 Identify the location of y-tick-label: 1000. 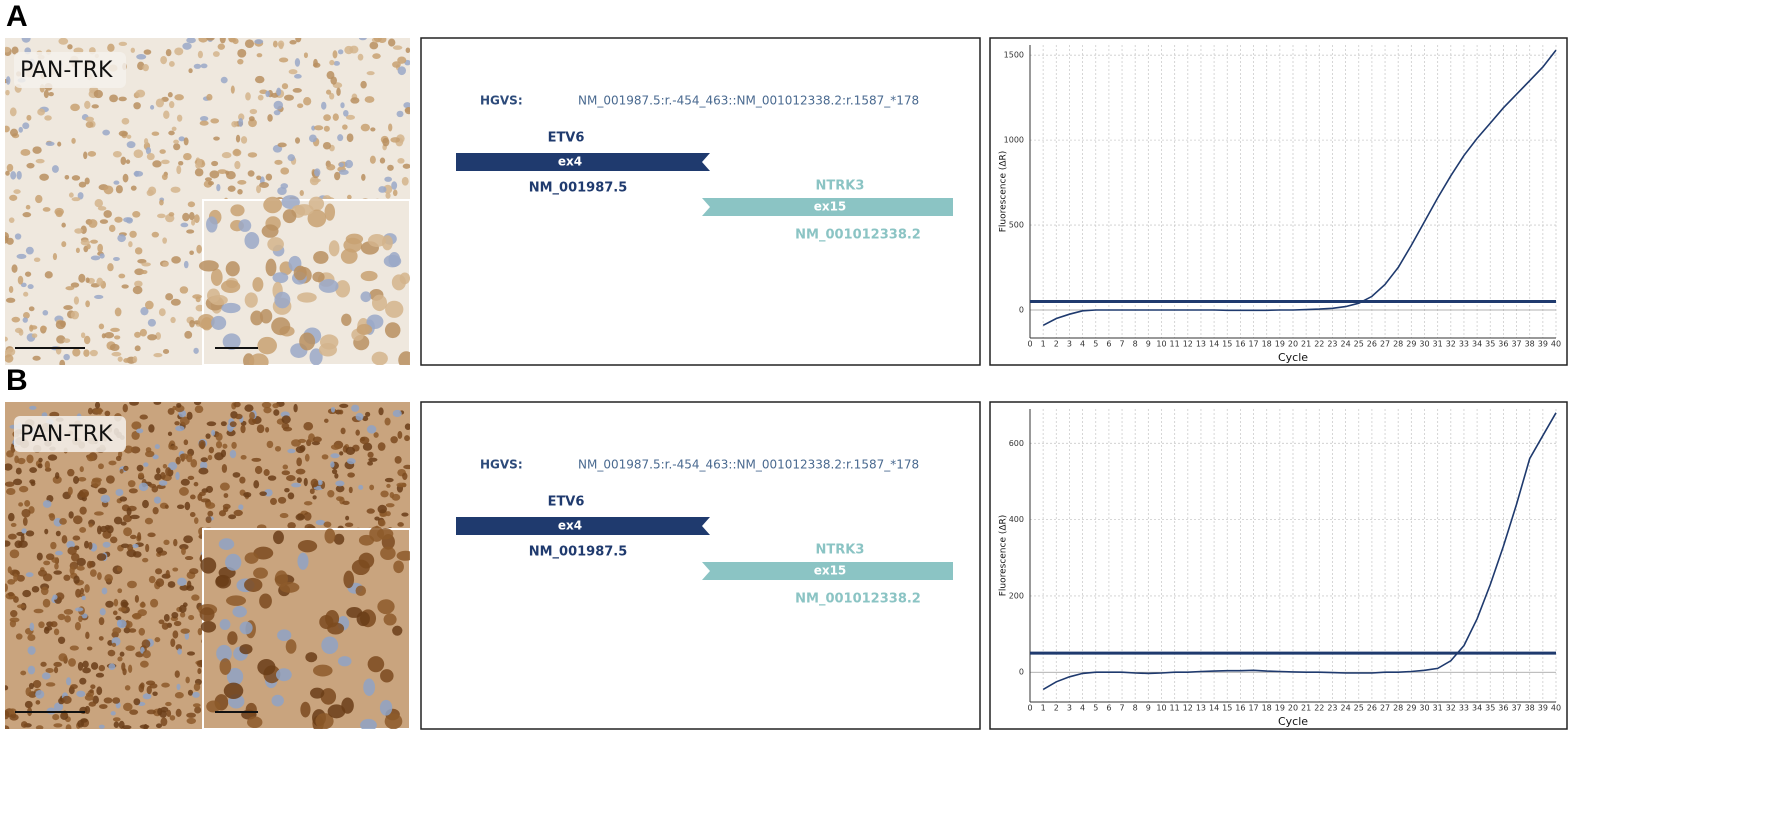
(1014, 140).